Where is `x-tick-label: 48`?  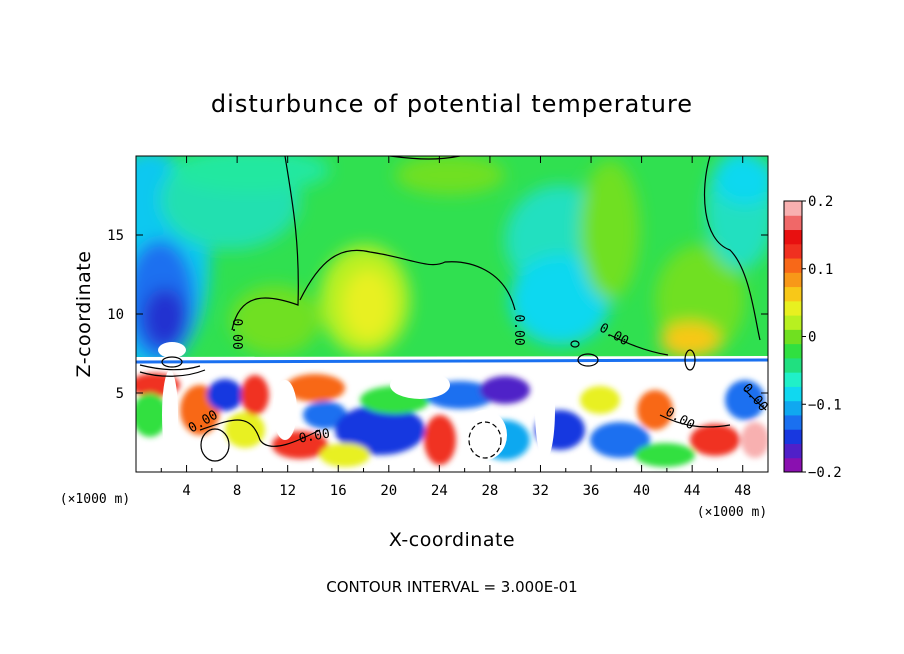 x-tick-label: 48 is located at coordinates (742, 491).